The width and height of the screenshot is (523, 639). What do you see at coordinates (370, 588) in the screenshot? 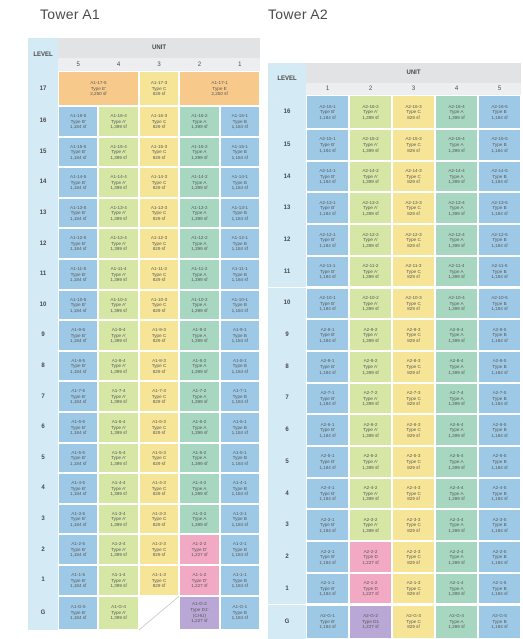
I see `unit-cell: A2-1-2 Type D 1,227 sf` at bounding box center [370, 588].